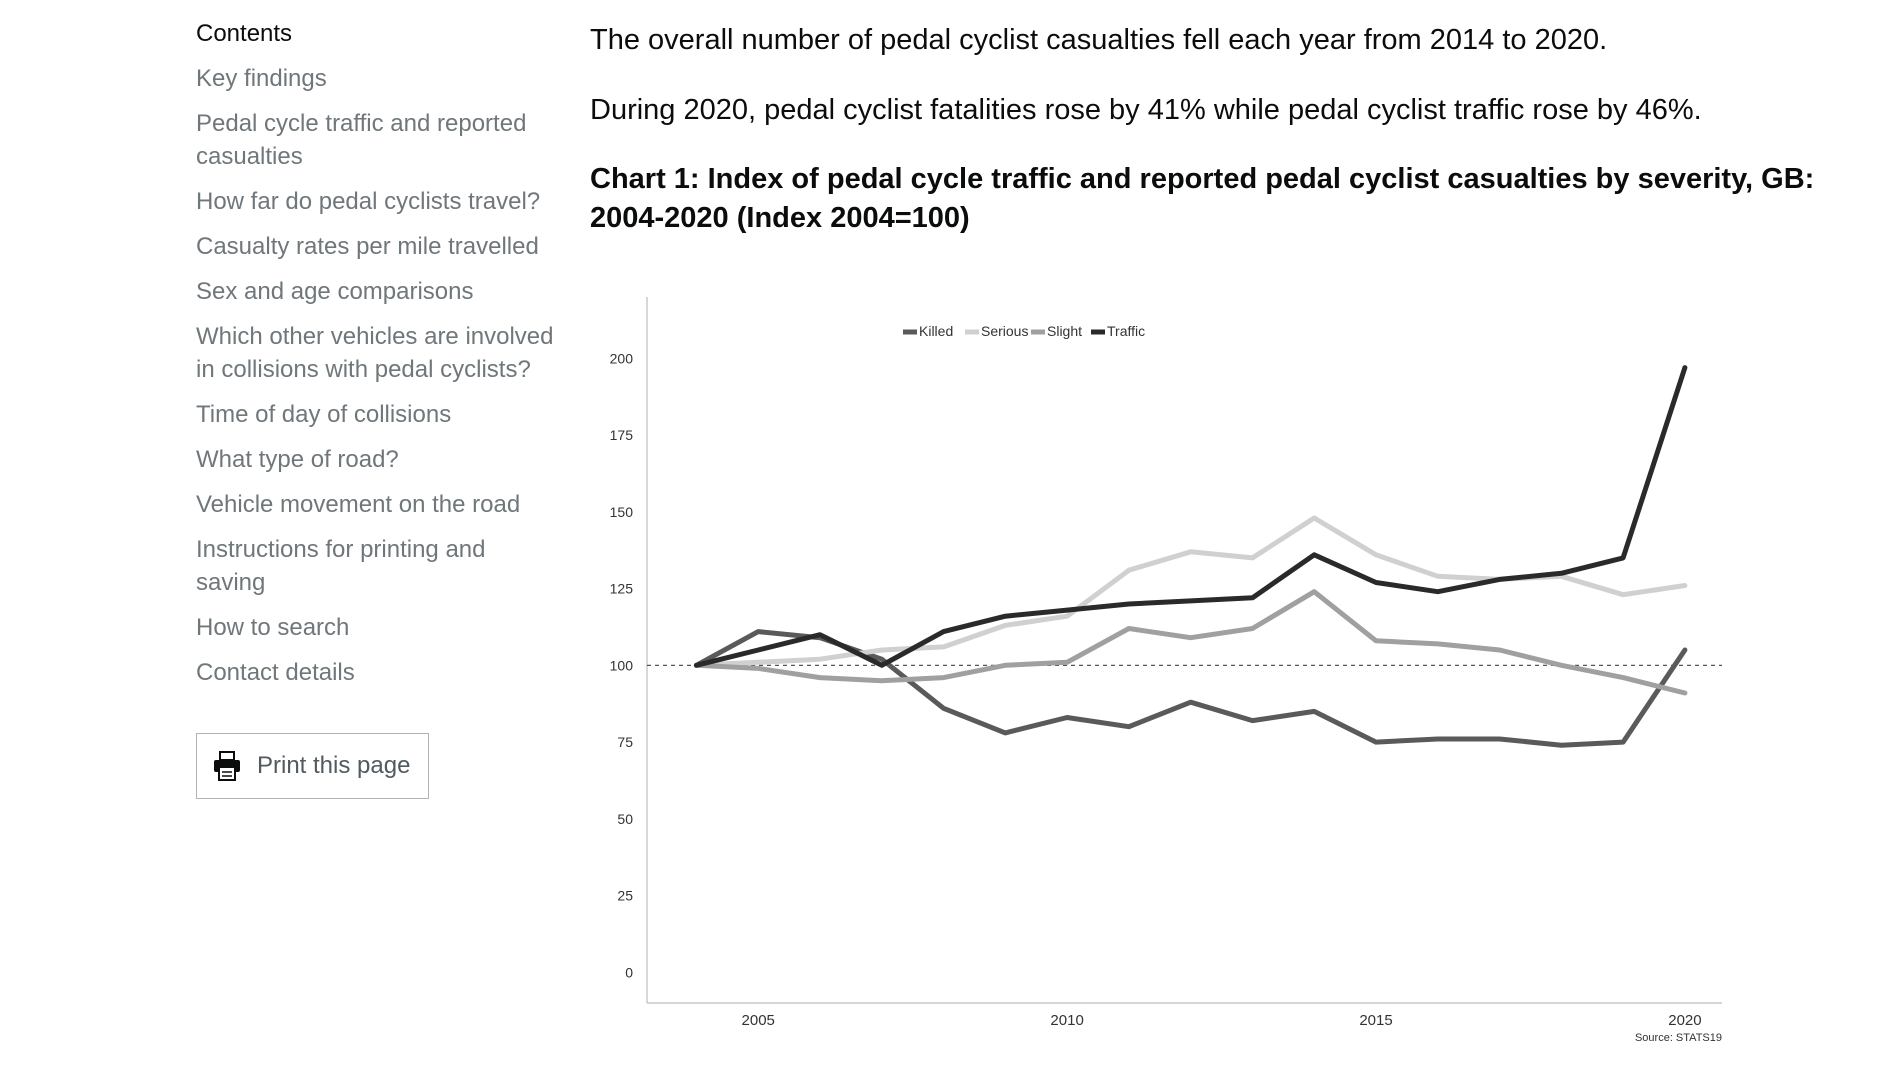 This screenshot has height=1080, width=1898. Describe the element at coordinates (1190, 642) in the screenshot. I see `series-line-slight` at that location.